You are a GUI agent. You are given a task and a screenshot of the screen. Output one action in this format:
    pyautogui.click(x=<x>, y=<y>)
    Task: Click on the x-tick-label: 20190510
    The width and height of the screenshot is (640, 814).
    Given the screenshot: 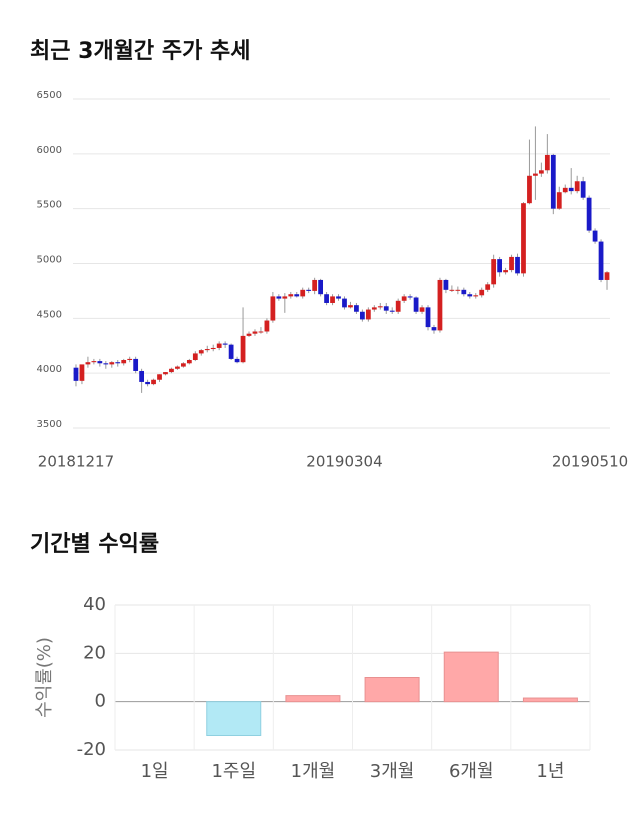 What is the action you would take?
    pyautogui.click(x=590, y=462)
    